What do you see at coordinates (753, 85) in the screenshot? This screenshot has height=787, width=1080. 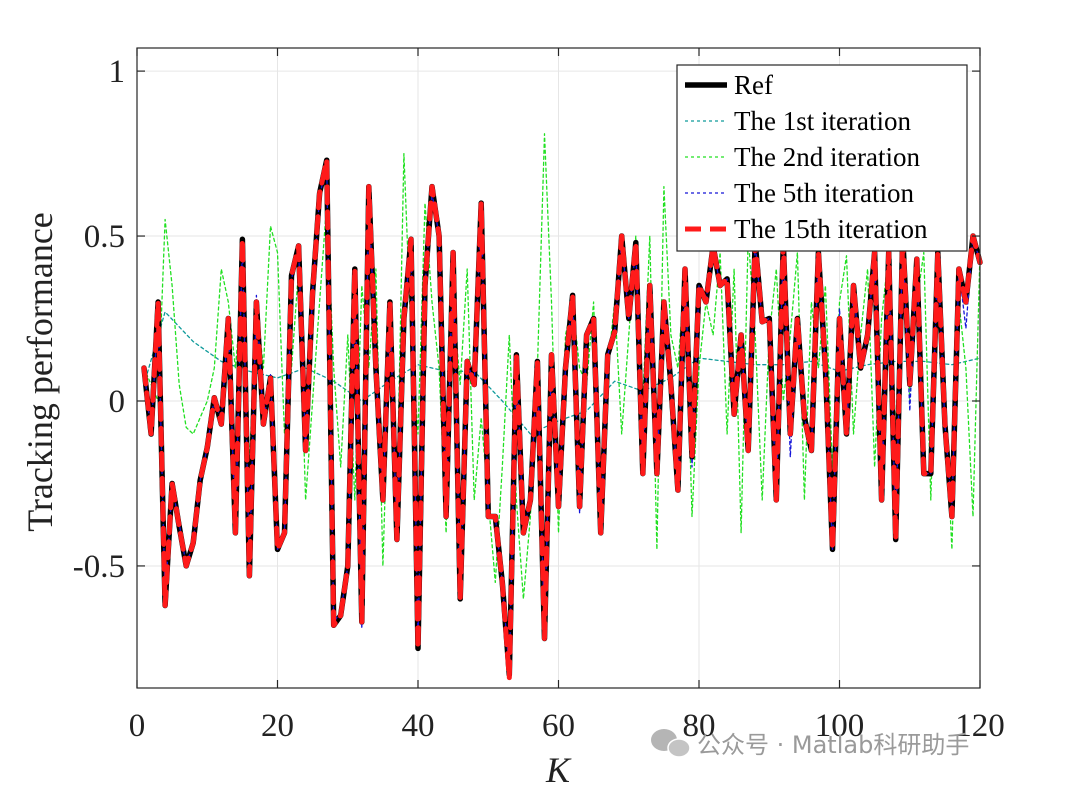 I see `legend-label-ref: Ref` at bounding box center [753, 85].